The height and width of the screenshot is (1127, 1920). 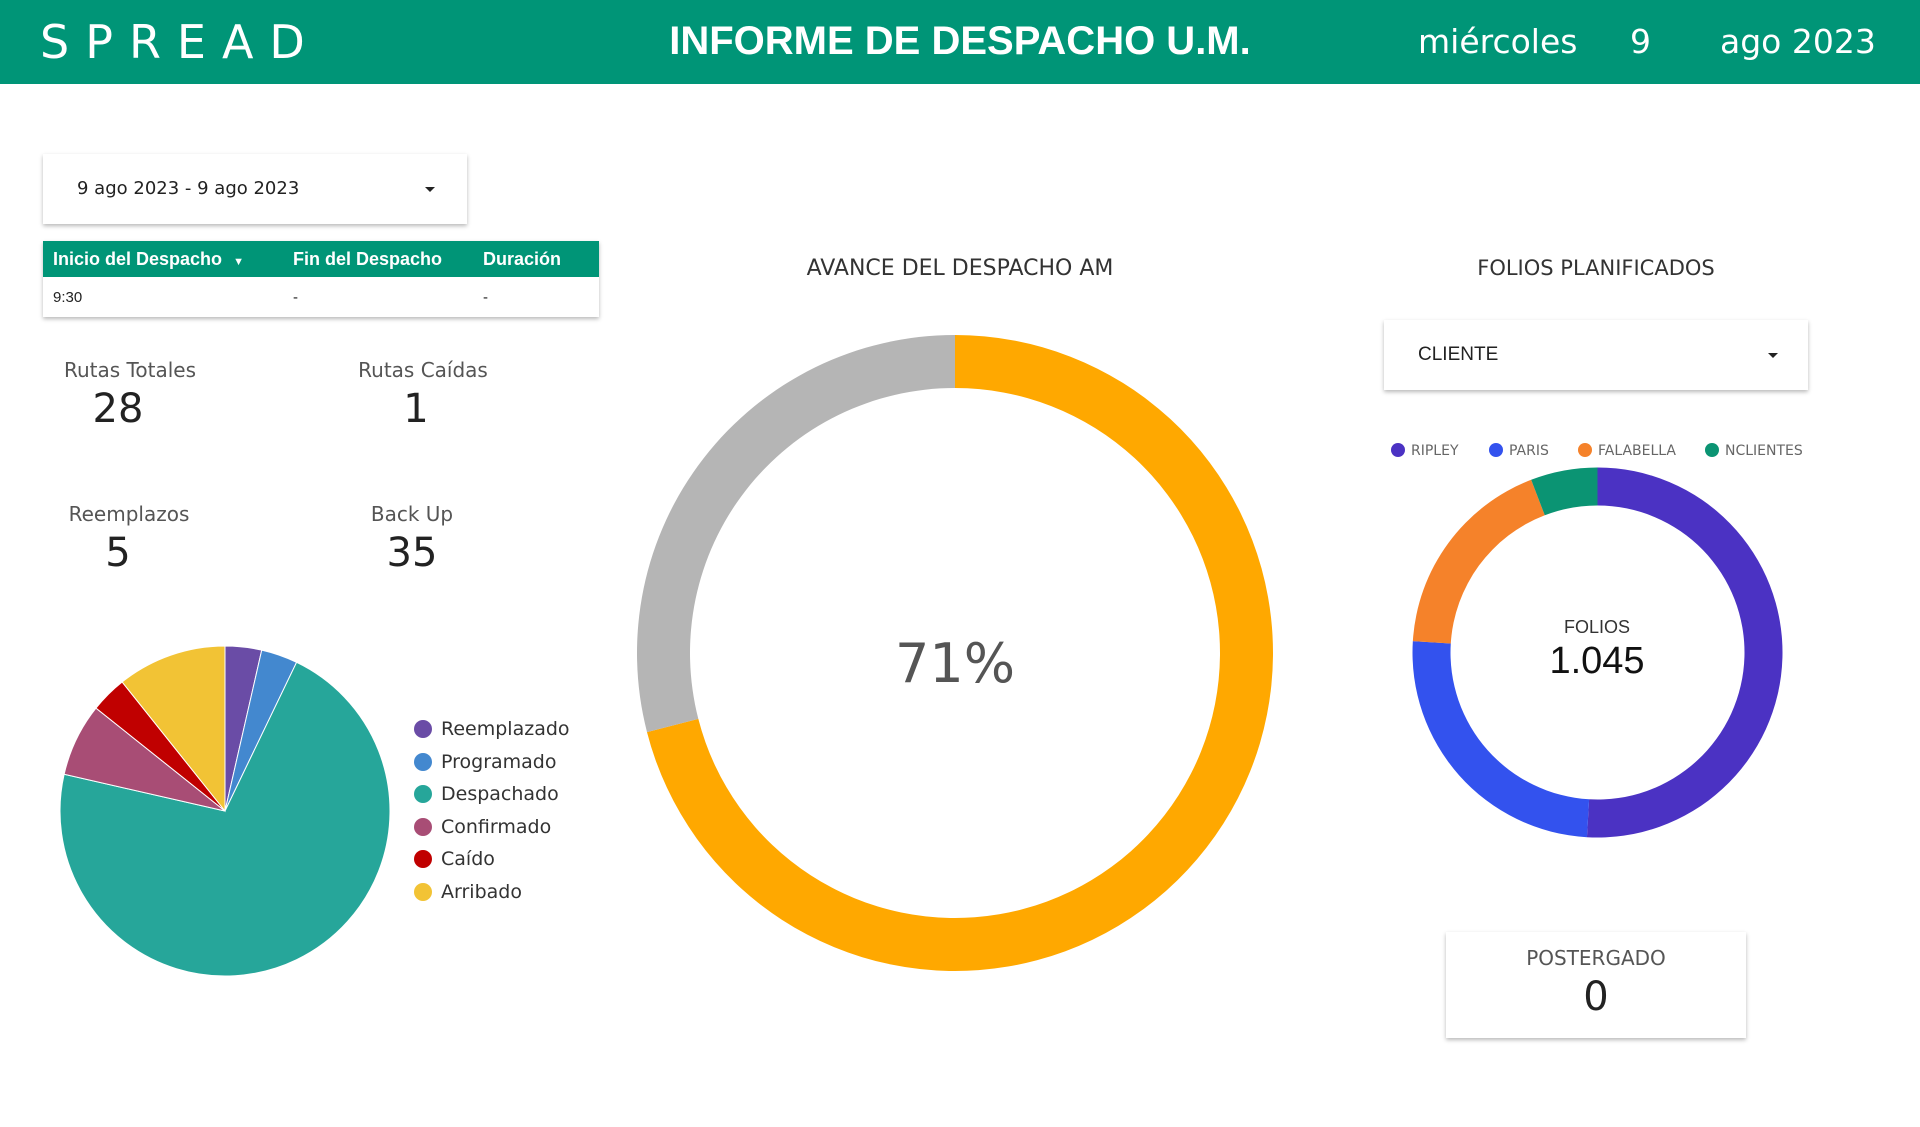 What do you see at coordinates (130, 370) in the screenshot?
I see `kpi-rutas-totales-label: Rutas Totales` at bounding box center [130, 370].